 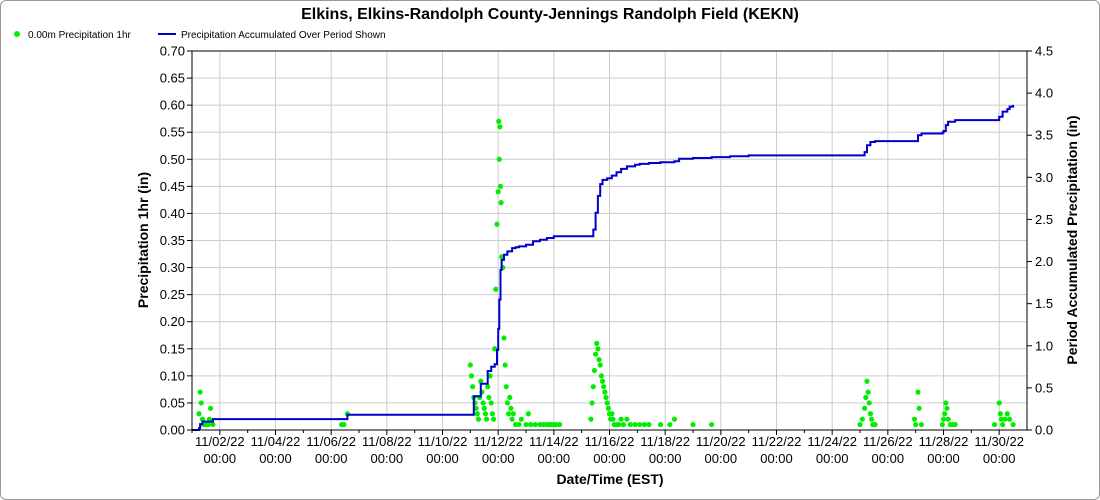 What do you see at coordinates (665, 441) in the screenshot?
I see `x-tick-label-date: 11/18/22` at bounding box center [665, 441].